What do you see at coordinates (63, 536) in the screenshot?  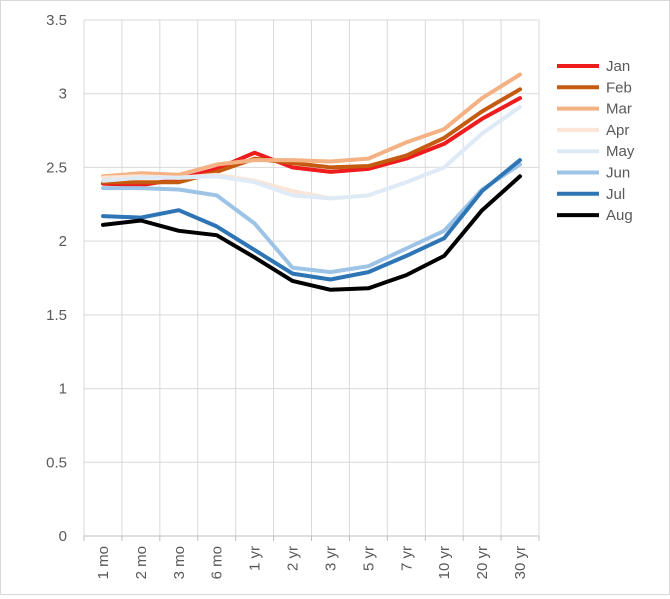 I see `y-tick-label: 0` at bounding box center [63, 536].